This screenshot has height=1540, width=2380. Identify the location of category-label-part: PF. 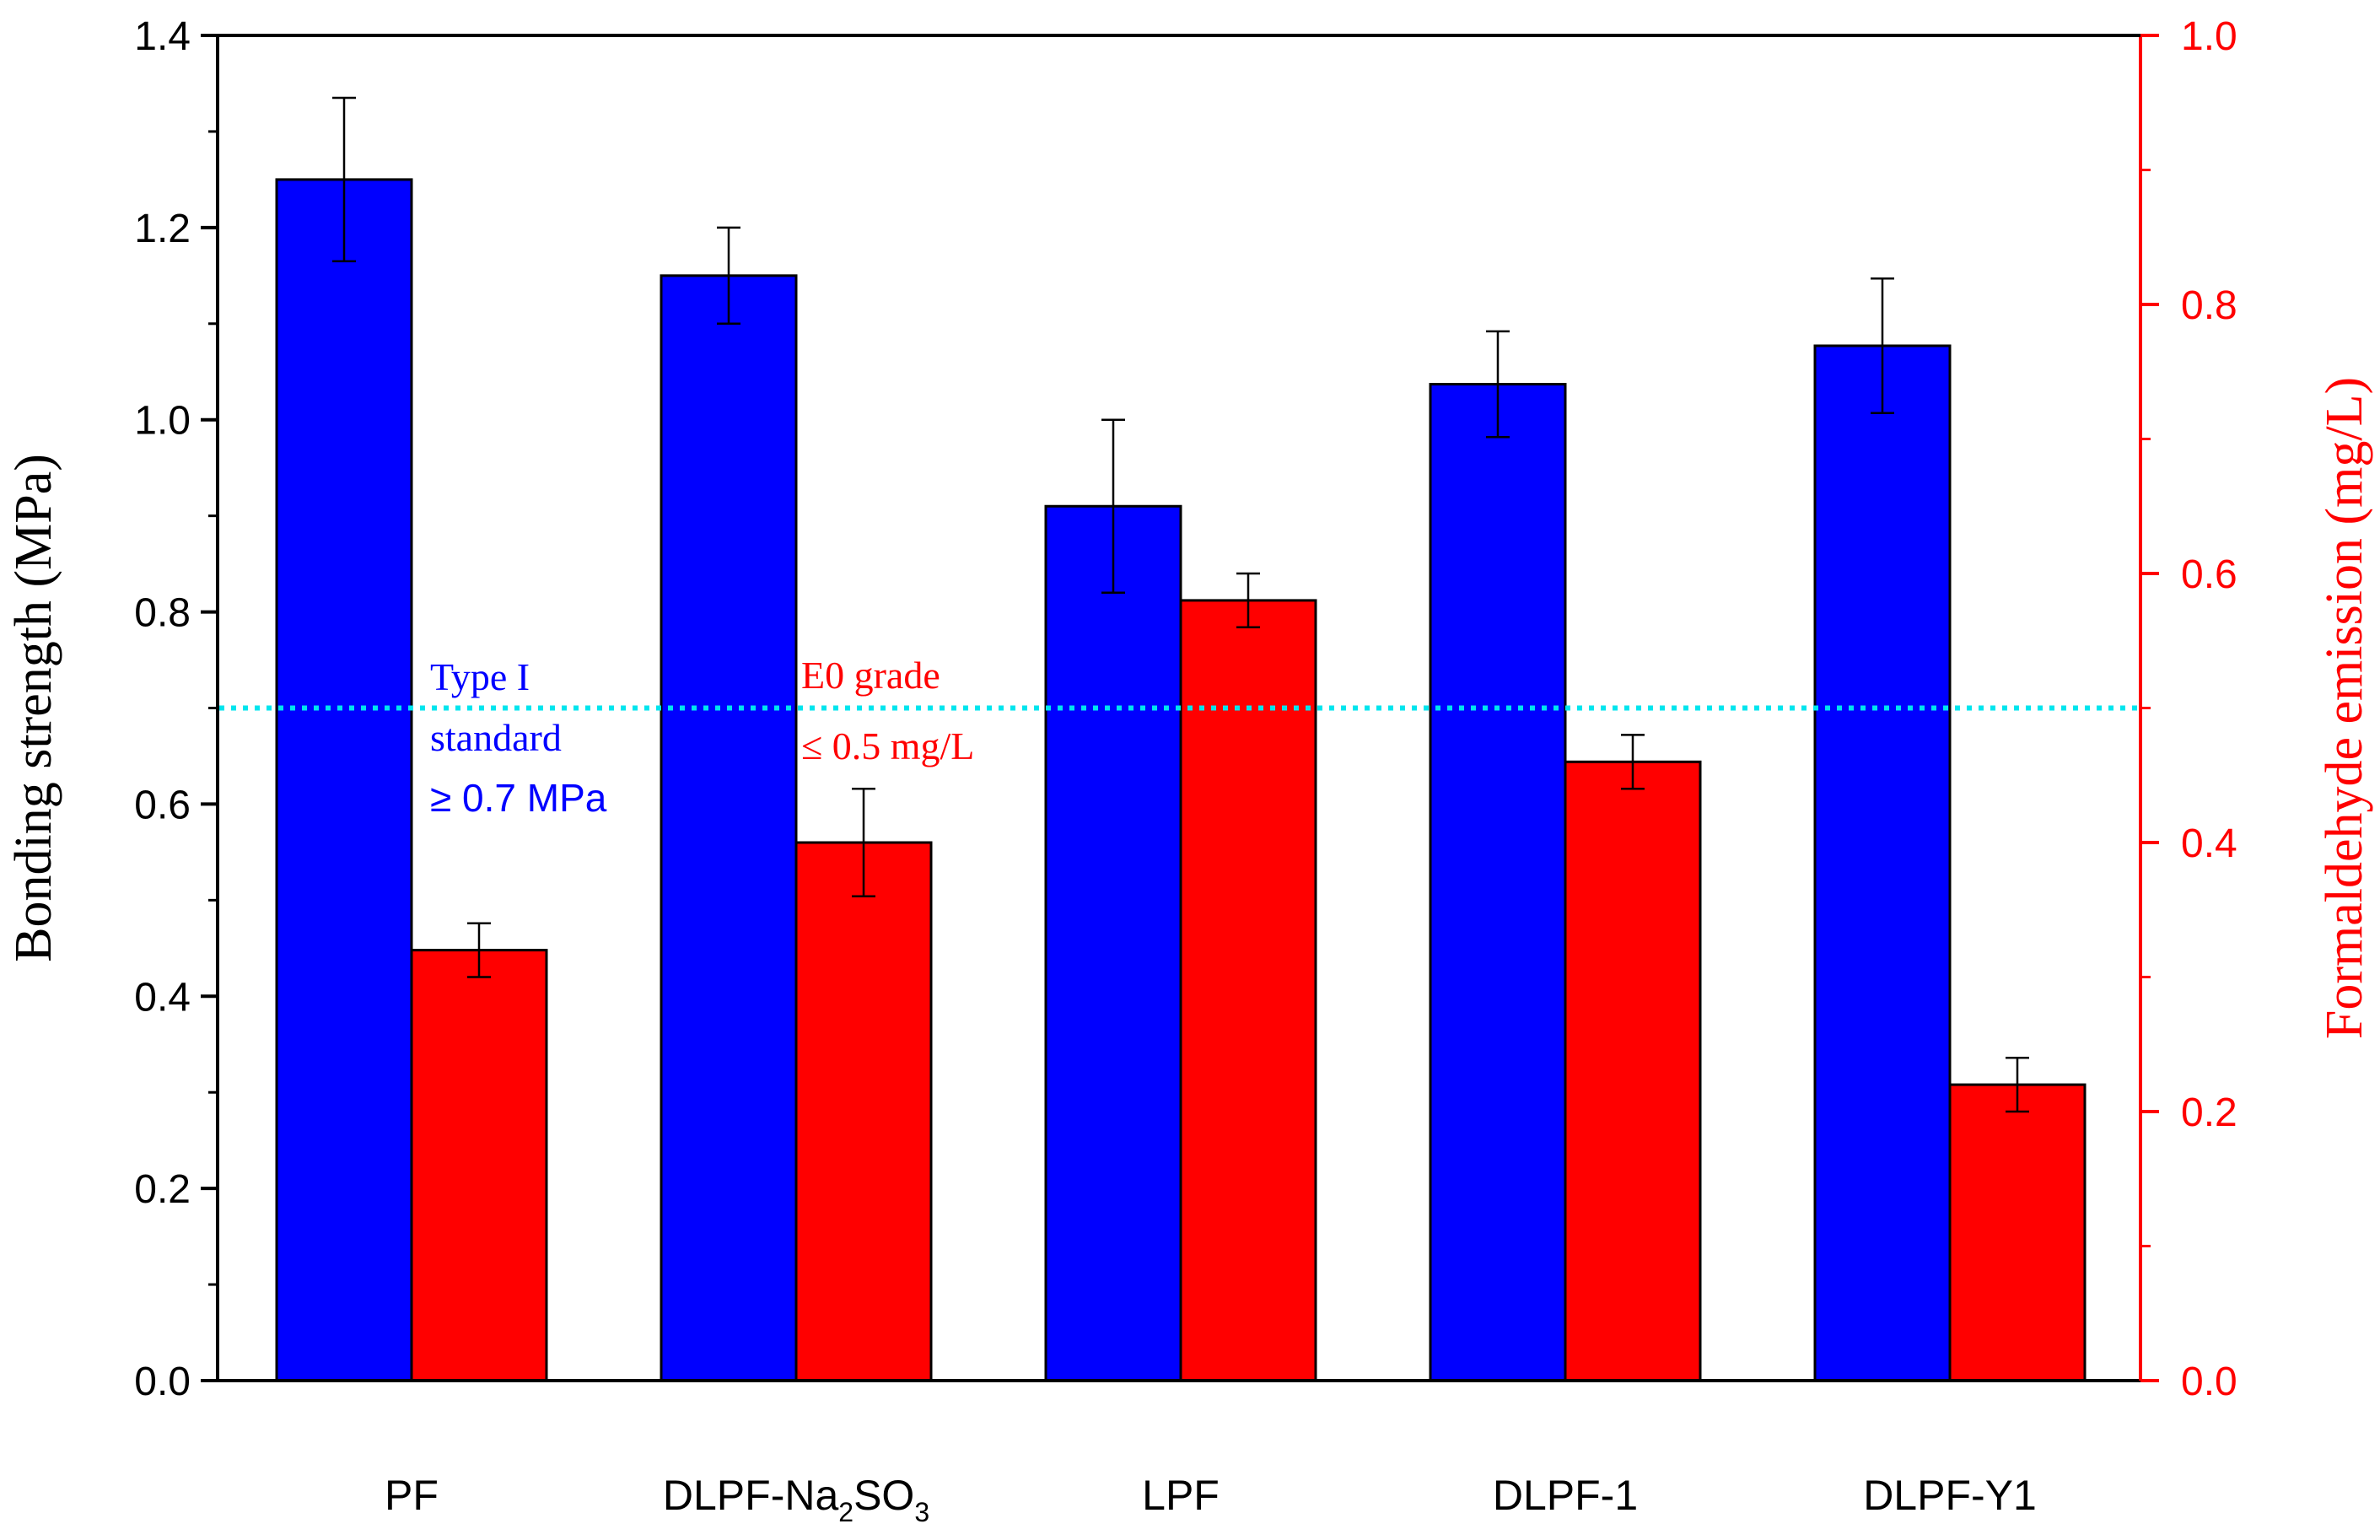
(412, 1495).